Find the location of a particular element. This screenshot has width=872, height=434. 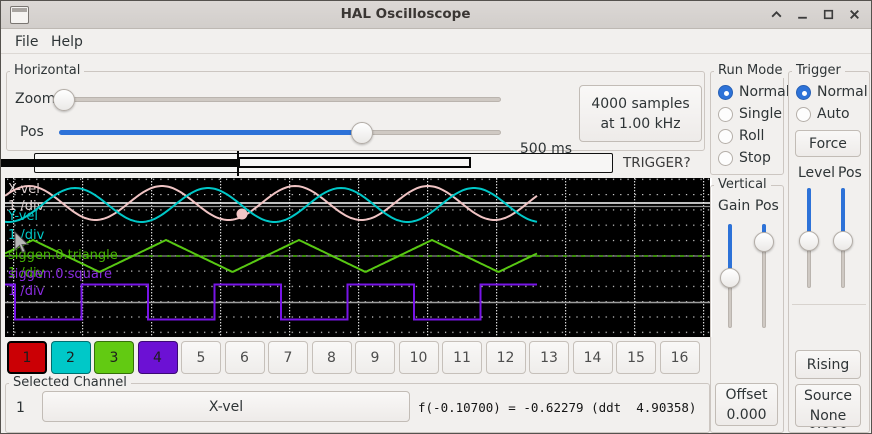

radio-label: Roll is located at coordinates (752, 136).